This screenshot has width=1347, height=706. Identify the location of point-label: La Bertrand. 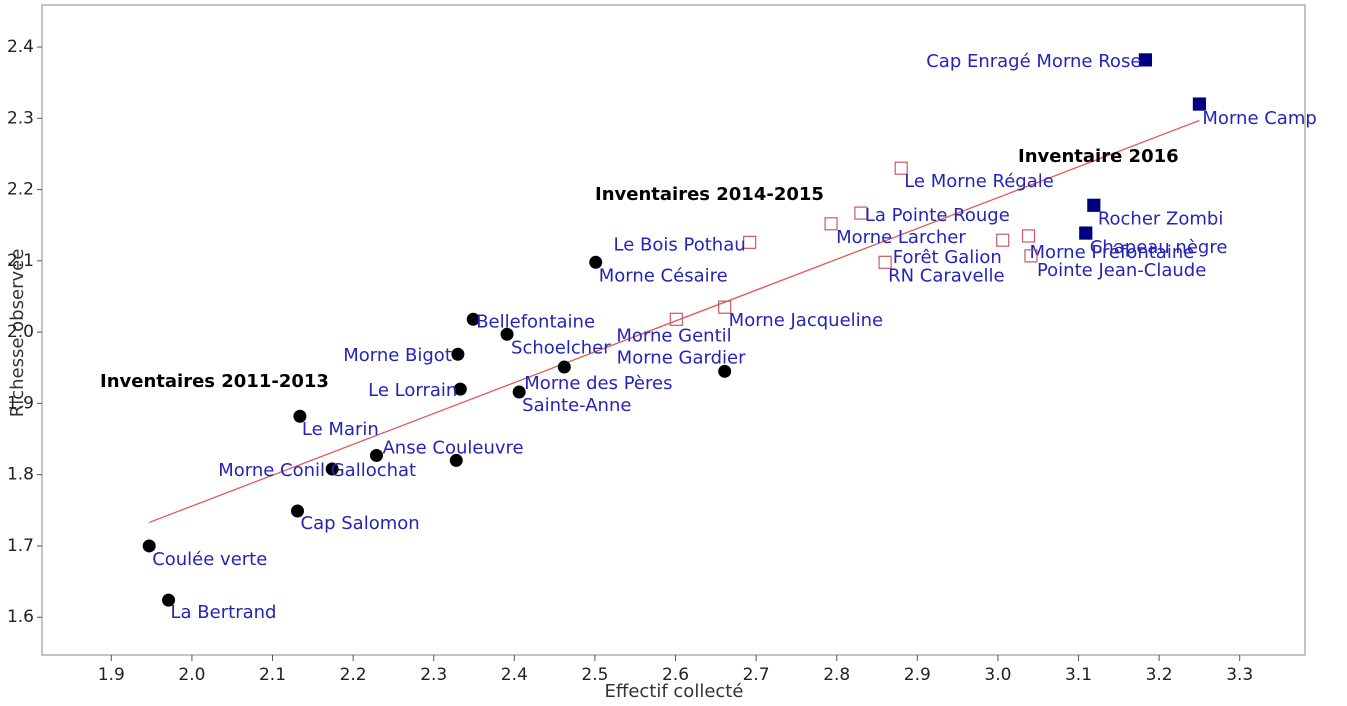
(224, 612).